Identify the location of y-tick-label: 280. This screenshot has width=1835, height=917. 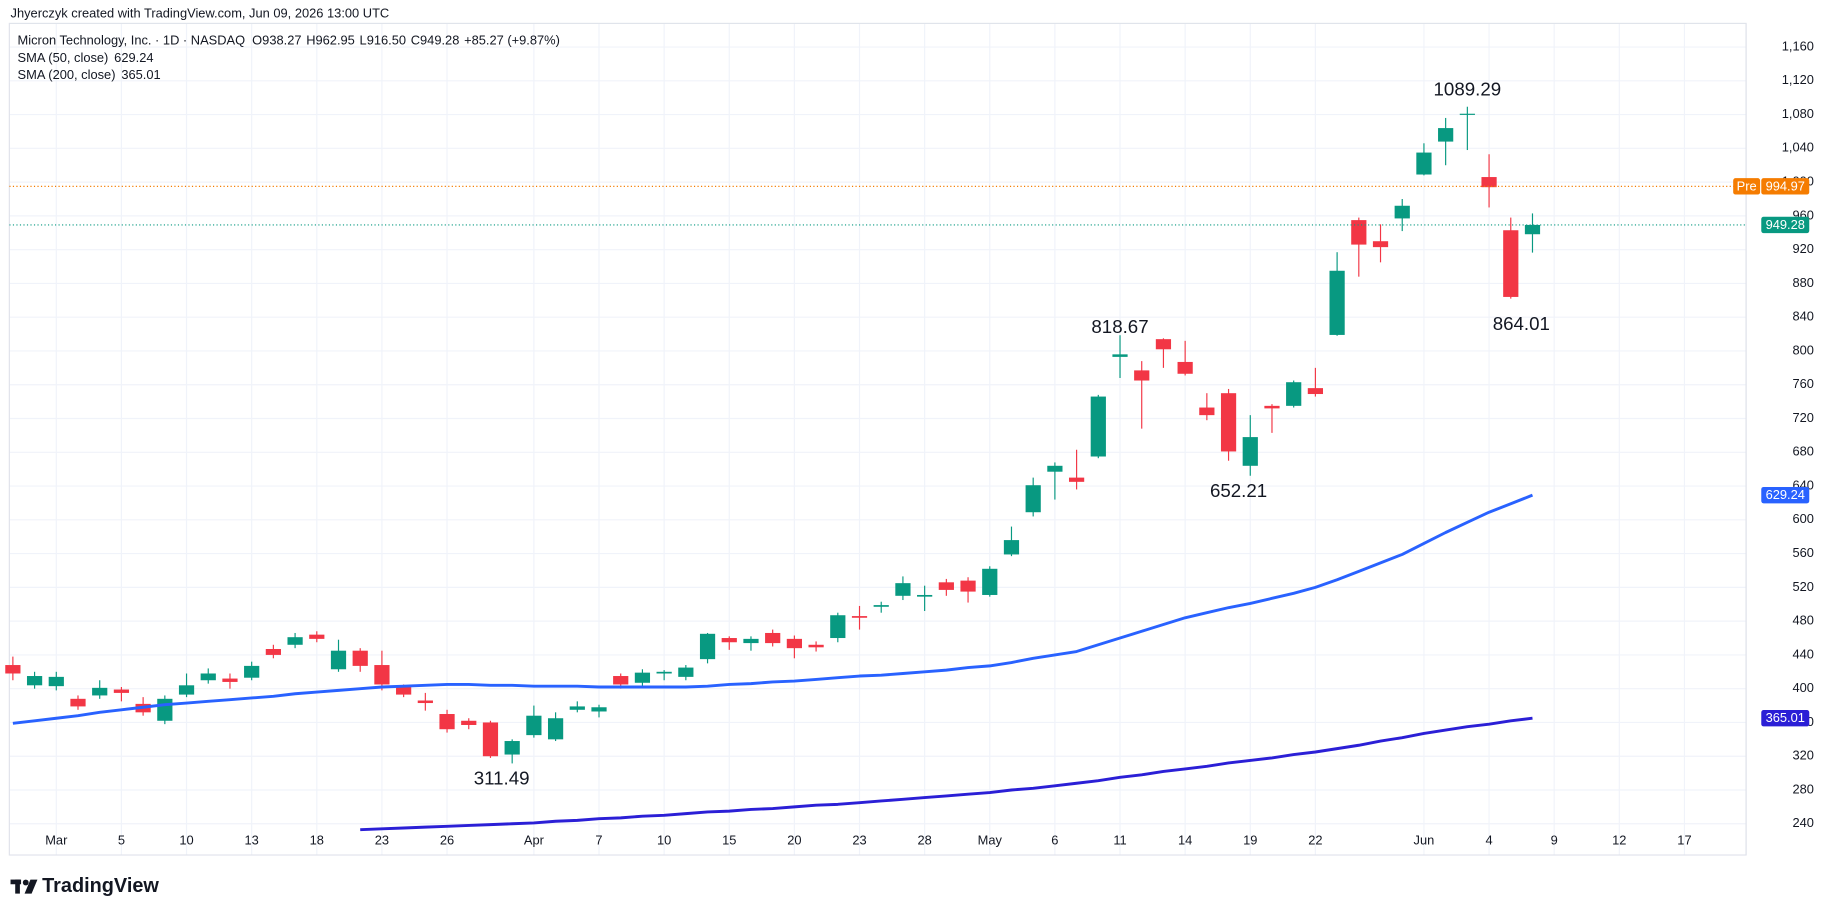
(1802, 788).